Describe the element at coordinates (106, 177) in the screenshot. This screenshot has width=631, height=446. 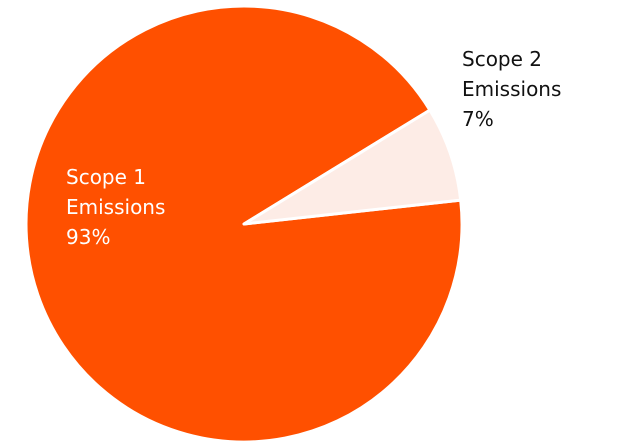
I see `slice-label-line: Scope 1` at that location.